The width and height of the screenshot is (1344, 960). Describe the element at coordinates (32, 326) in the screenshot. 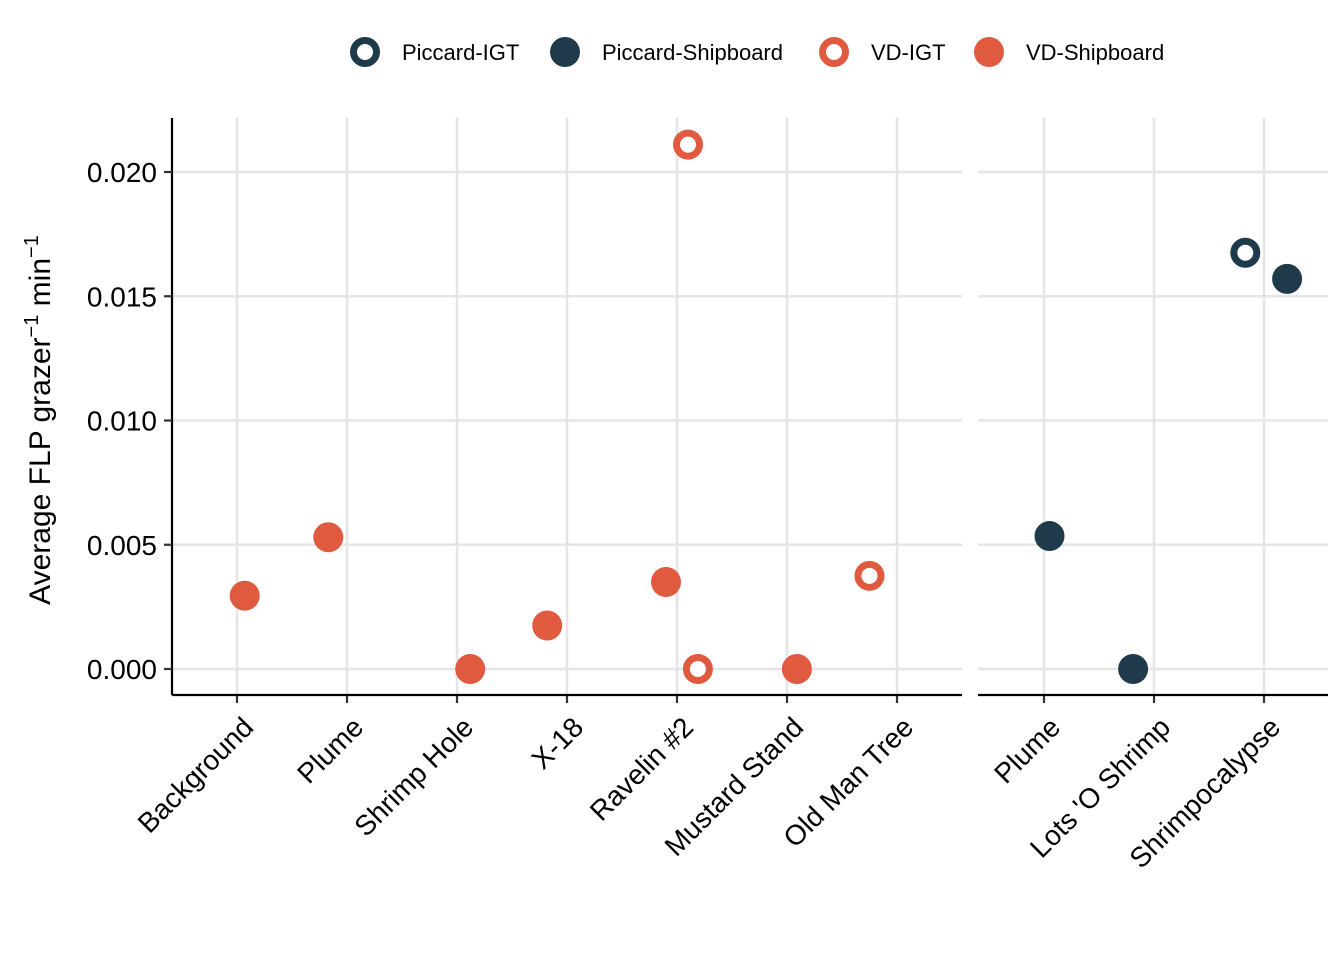

I see `y-axis-title-sup1: −1` at that location.